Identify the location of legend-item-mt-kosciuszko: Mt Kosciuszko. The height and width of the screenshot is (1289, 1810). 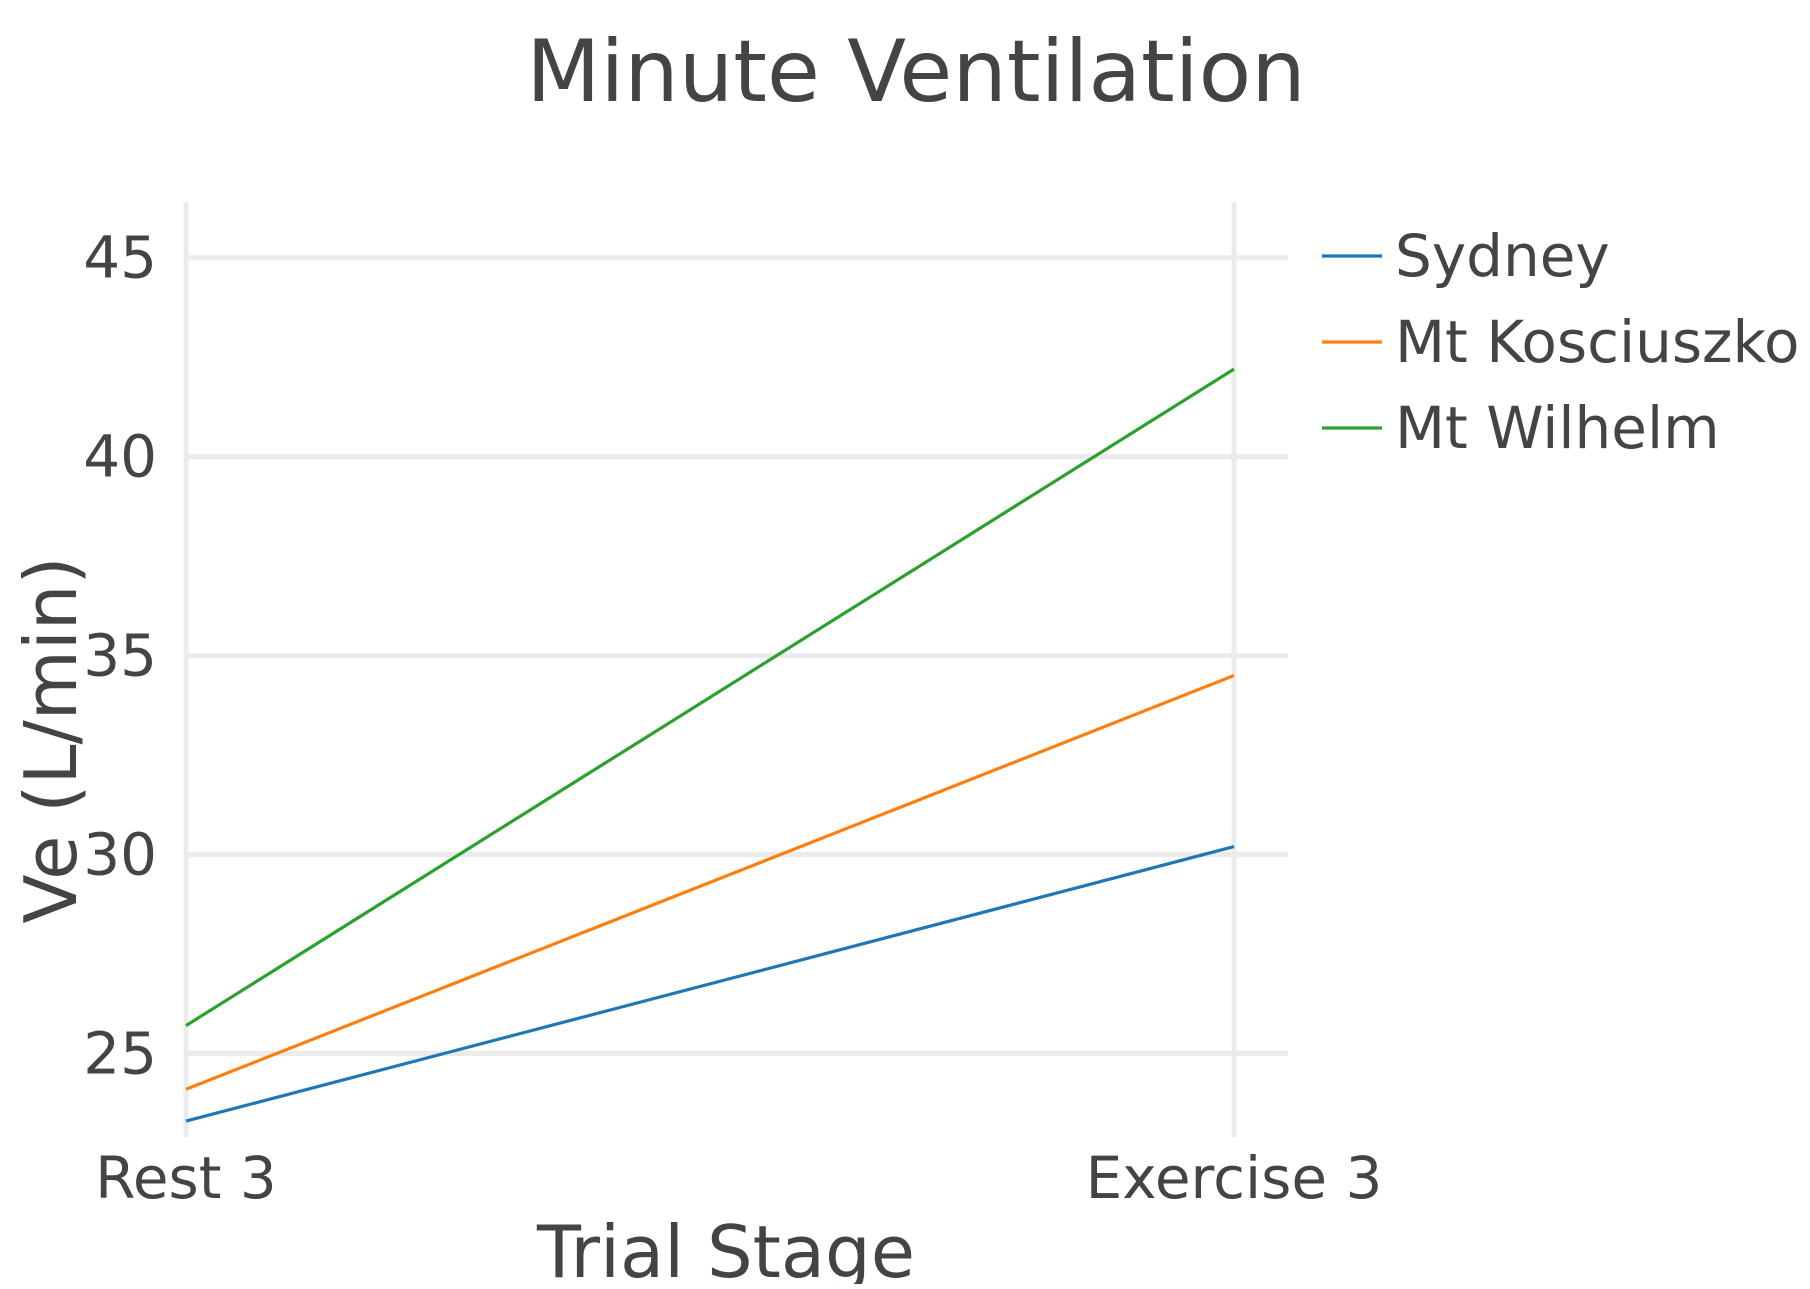
(1561, 342).